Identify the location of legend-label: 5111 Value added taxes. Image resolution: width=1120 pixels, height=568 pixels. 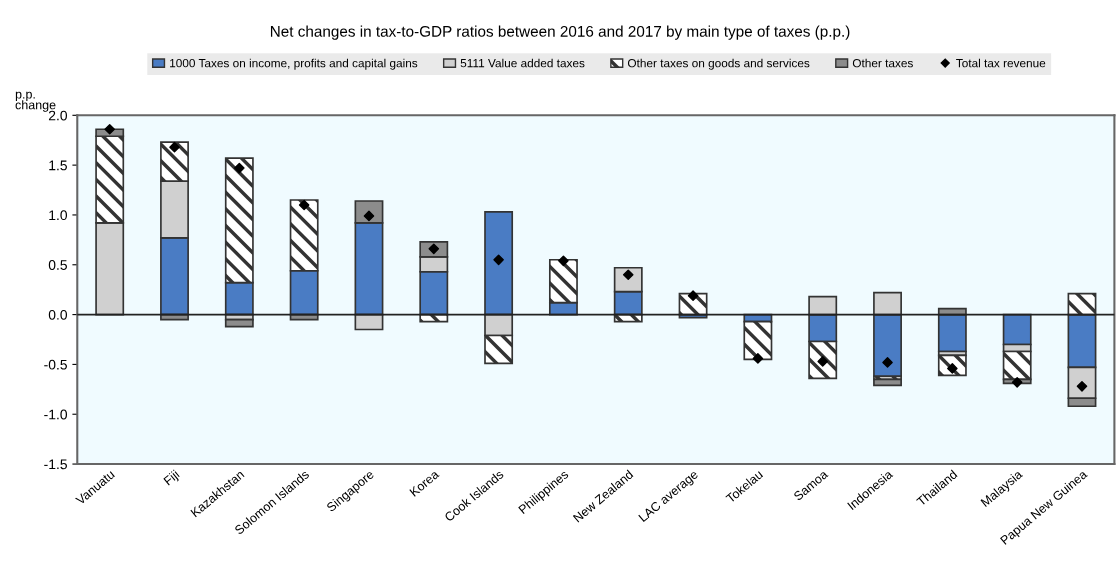
(522, 63).